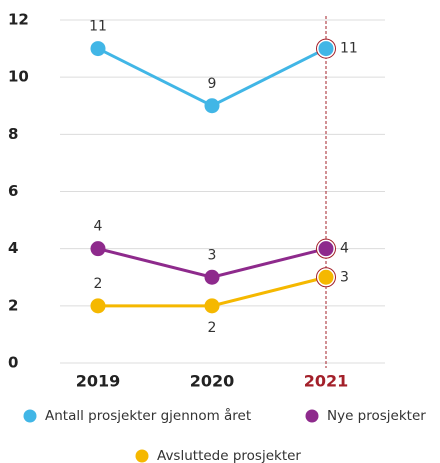 The width and height of the screenshot is (440, 463). Describe the element at coordinates (13, 305) in the screenshot. I see `y-tick-label: 2` at that location.